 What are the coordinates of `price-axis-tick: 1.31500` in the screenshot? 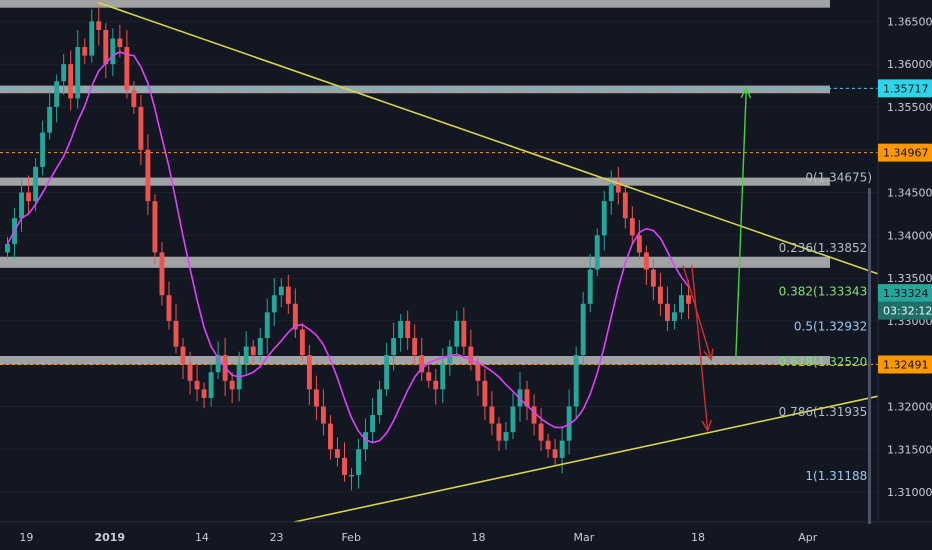 It's located at (909, 449).